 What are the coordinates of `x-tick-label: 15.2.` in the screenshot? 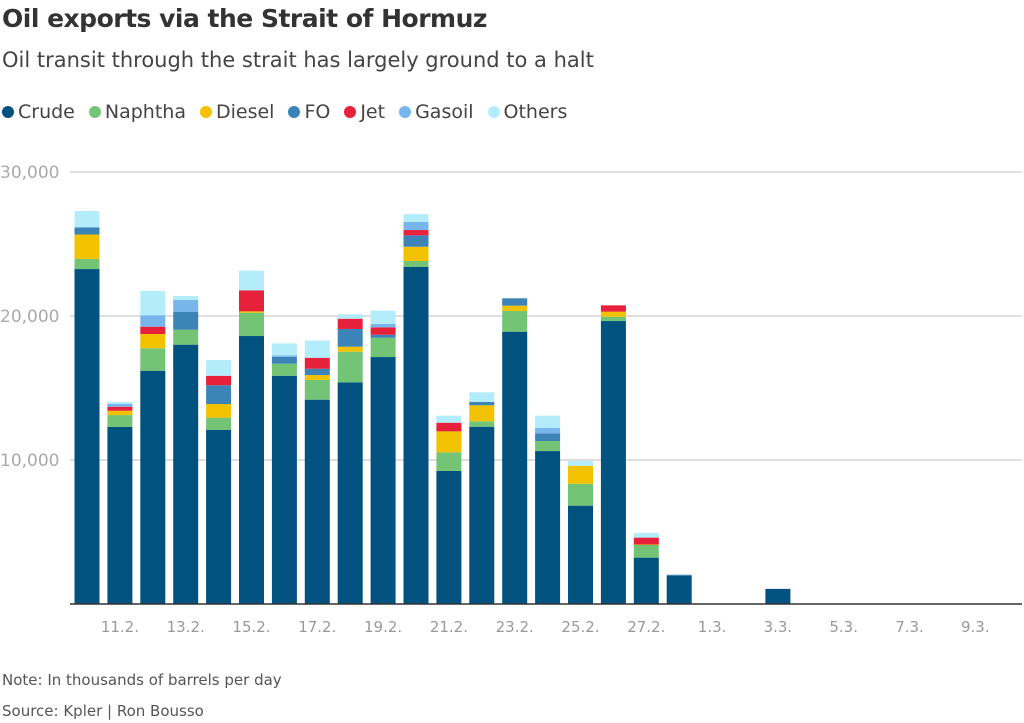 It's located at (251, 627).